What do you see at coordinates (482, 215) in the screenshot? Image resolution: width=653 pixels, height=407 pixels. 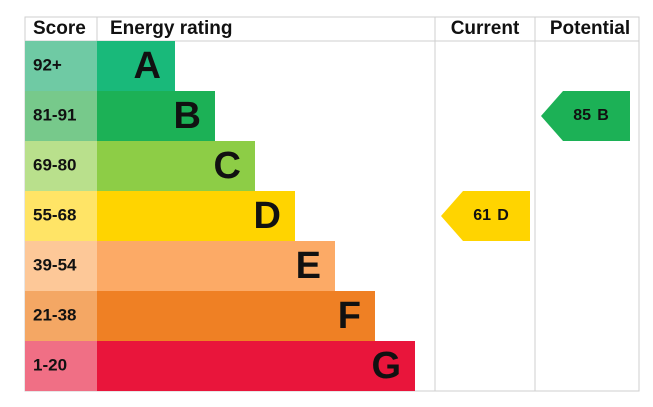 I see `current-value: 61` at bounding box center [482, 215].